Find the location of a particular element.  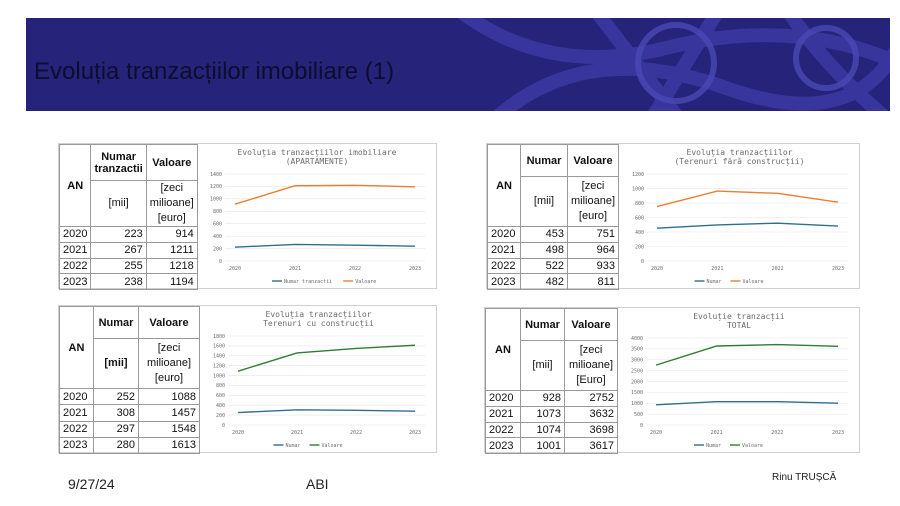

cell-count: 308 is located at coordinates (116, 413).